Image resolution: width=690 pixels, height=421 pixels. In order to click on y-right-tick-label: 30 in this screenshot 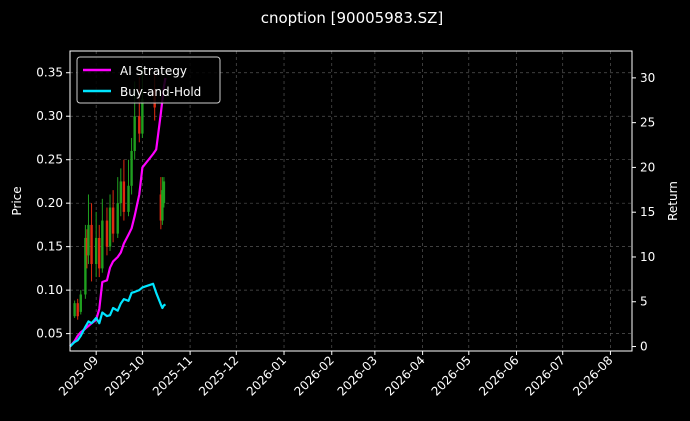, I will do `click(647, 78)`.